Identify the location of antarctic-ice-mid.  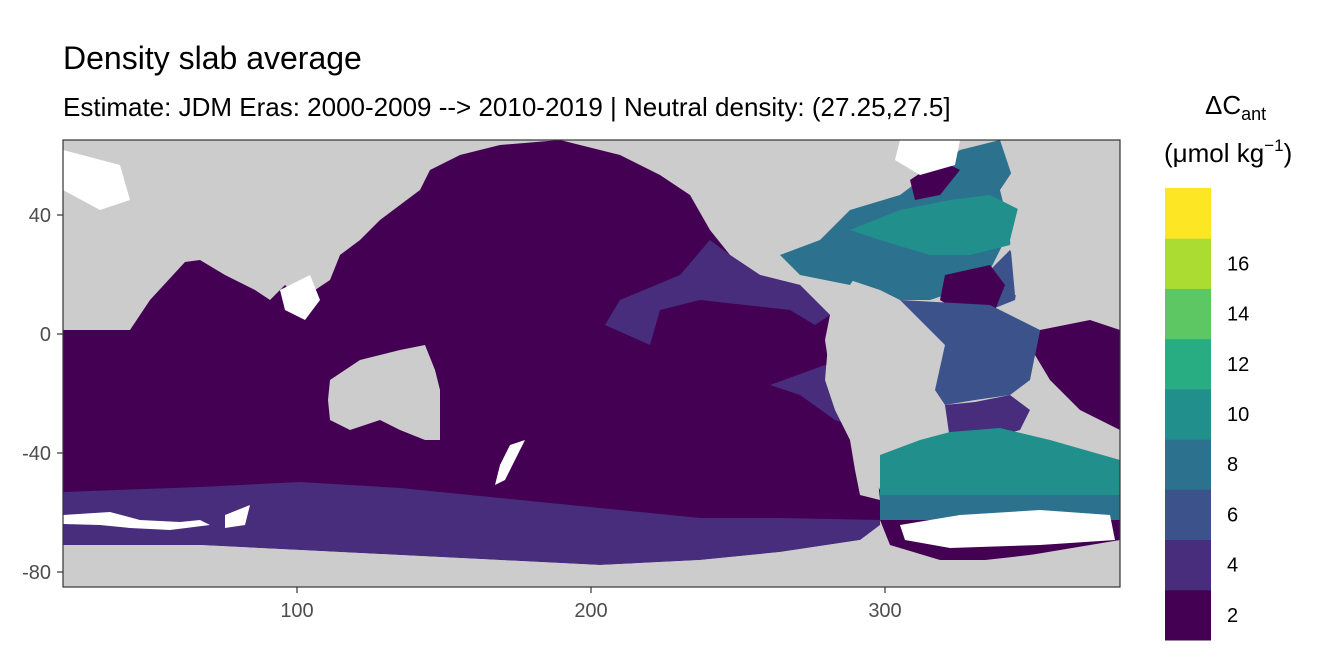
(237, 516).